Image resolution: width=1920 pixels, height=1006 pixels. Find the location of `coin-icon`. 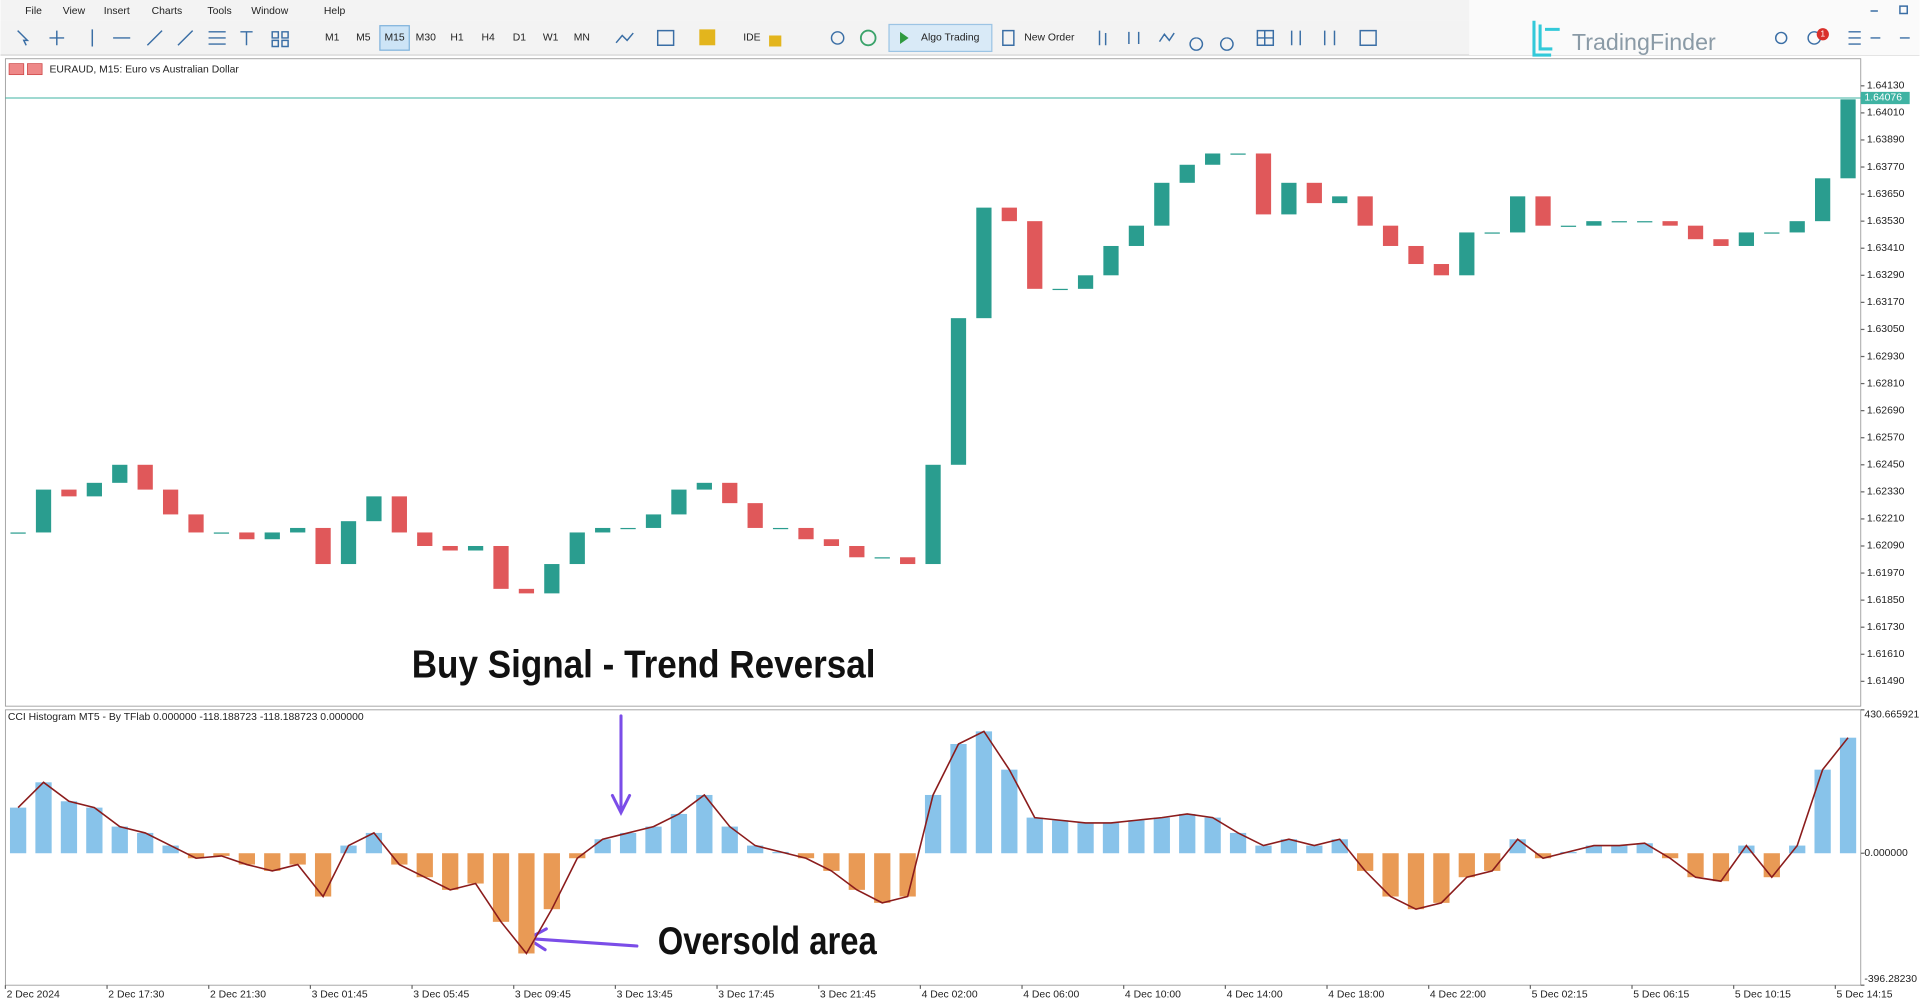

coin-icon is located at coordinates (707, 37).